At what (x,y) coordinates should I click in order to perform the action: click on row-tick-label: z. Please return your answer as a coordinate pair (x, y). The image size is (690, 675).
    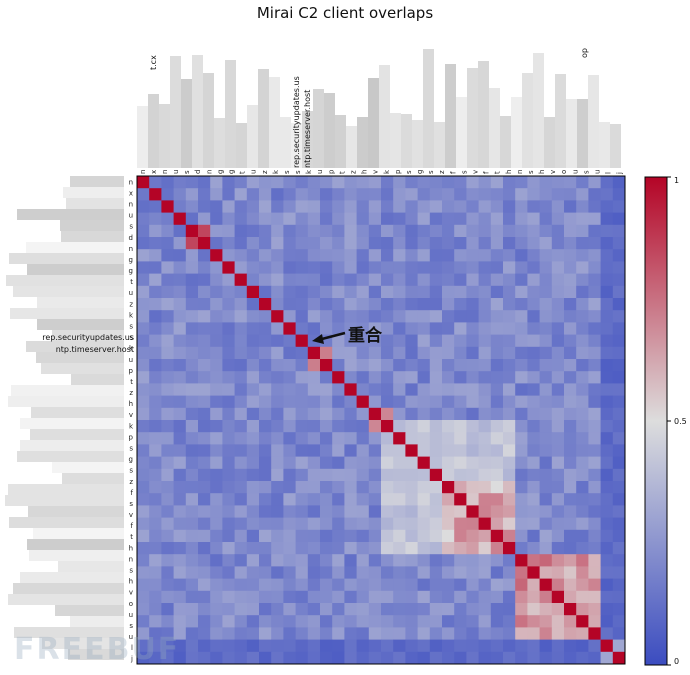
    Looking at the image, I should click on (131, 482).